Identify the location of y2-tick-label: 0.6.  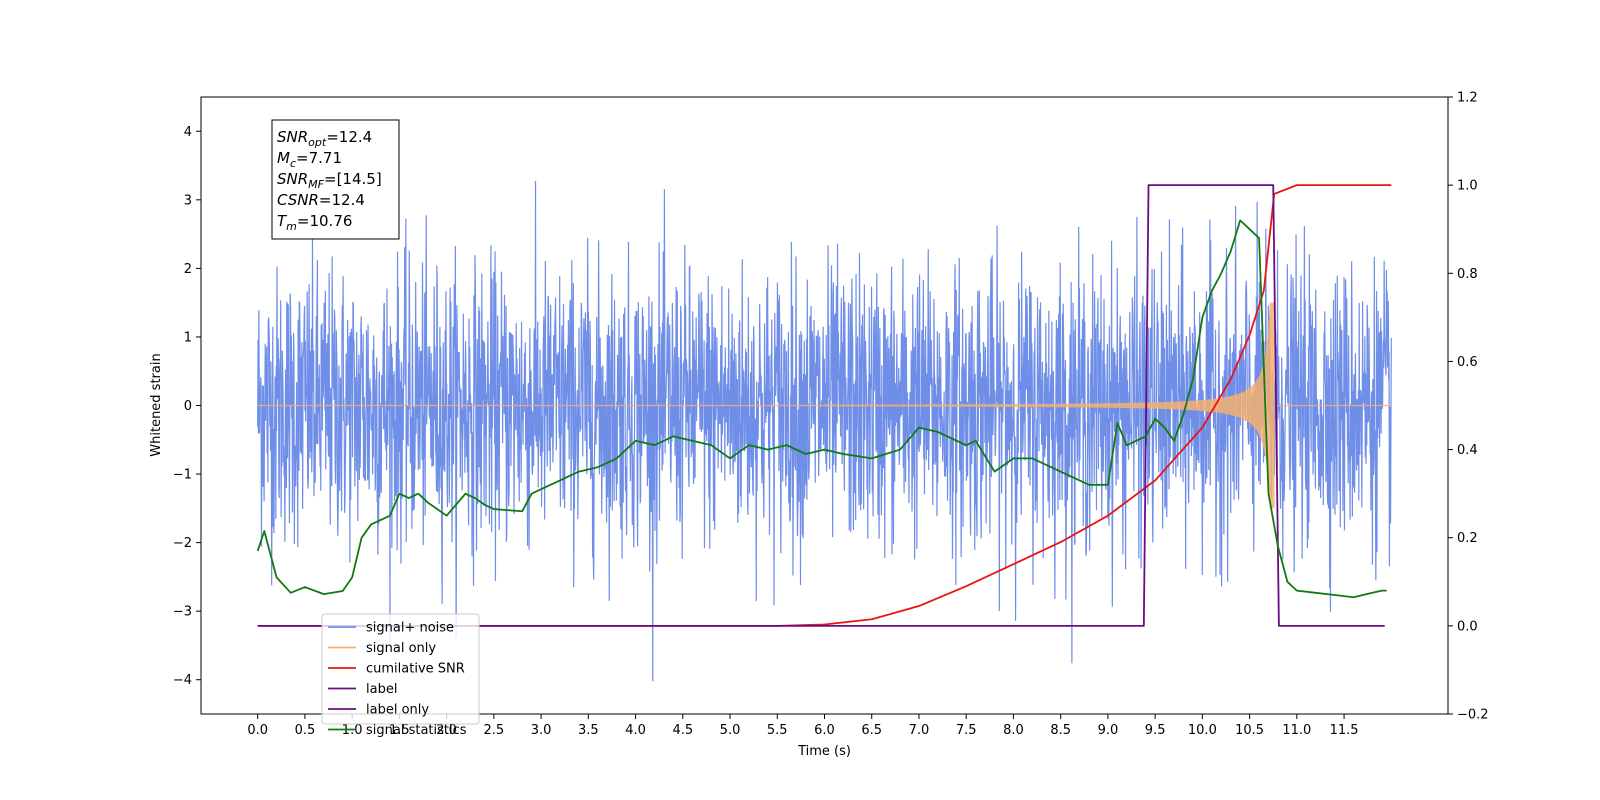
(1467, 362).